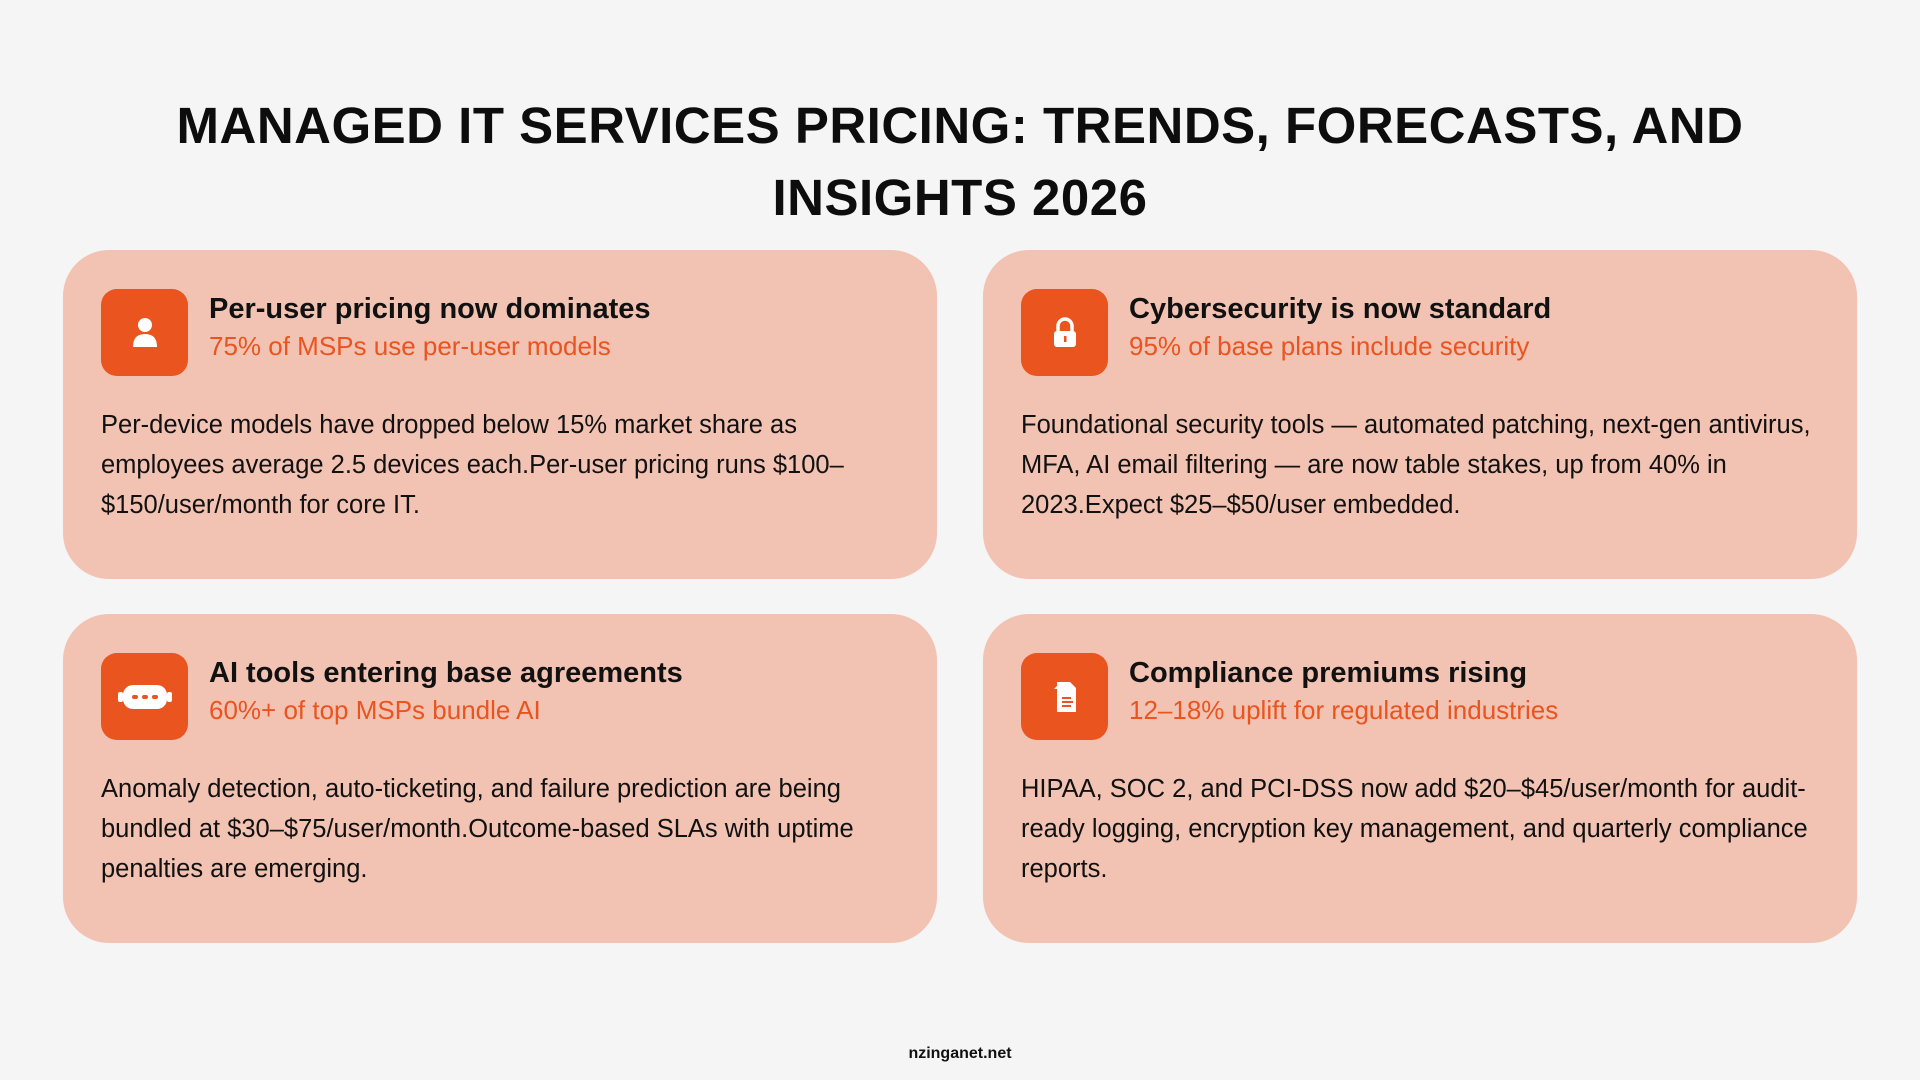  What do you see at coordinates (1340, 309) in the screenshot?
I see `card-title: Cybersecurity is now standard` at bounding box center [1340, 309].